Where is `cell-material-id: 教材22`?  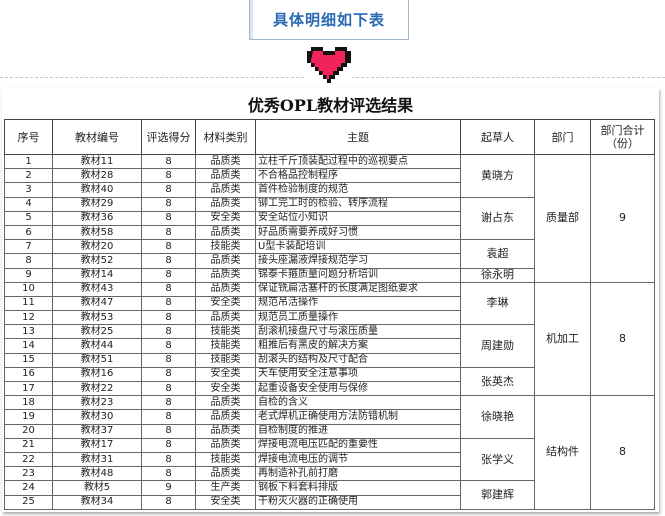
cell-material-id: 教材22 is located at coordinates (97, 388).